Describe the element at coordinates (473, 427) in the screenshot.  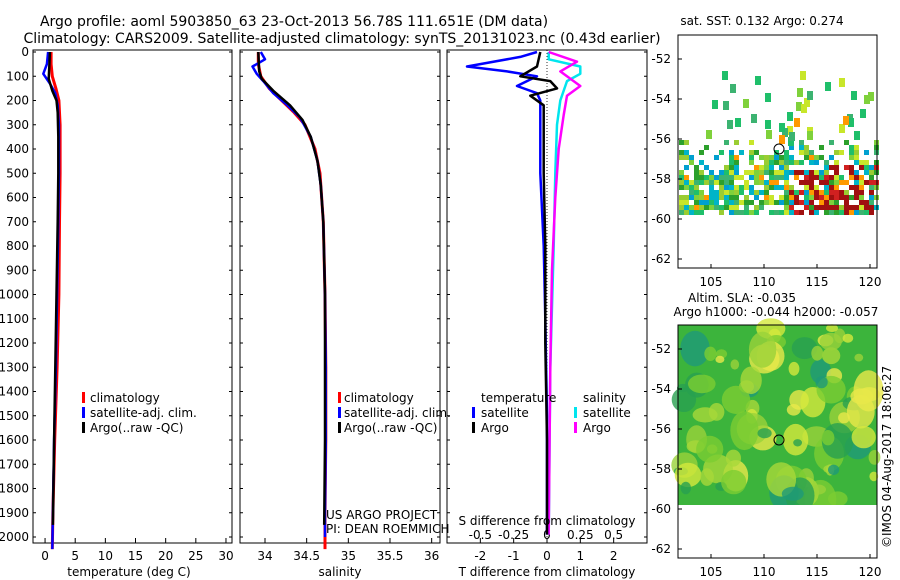
I see `legend-swatch-t-argo` at that location.